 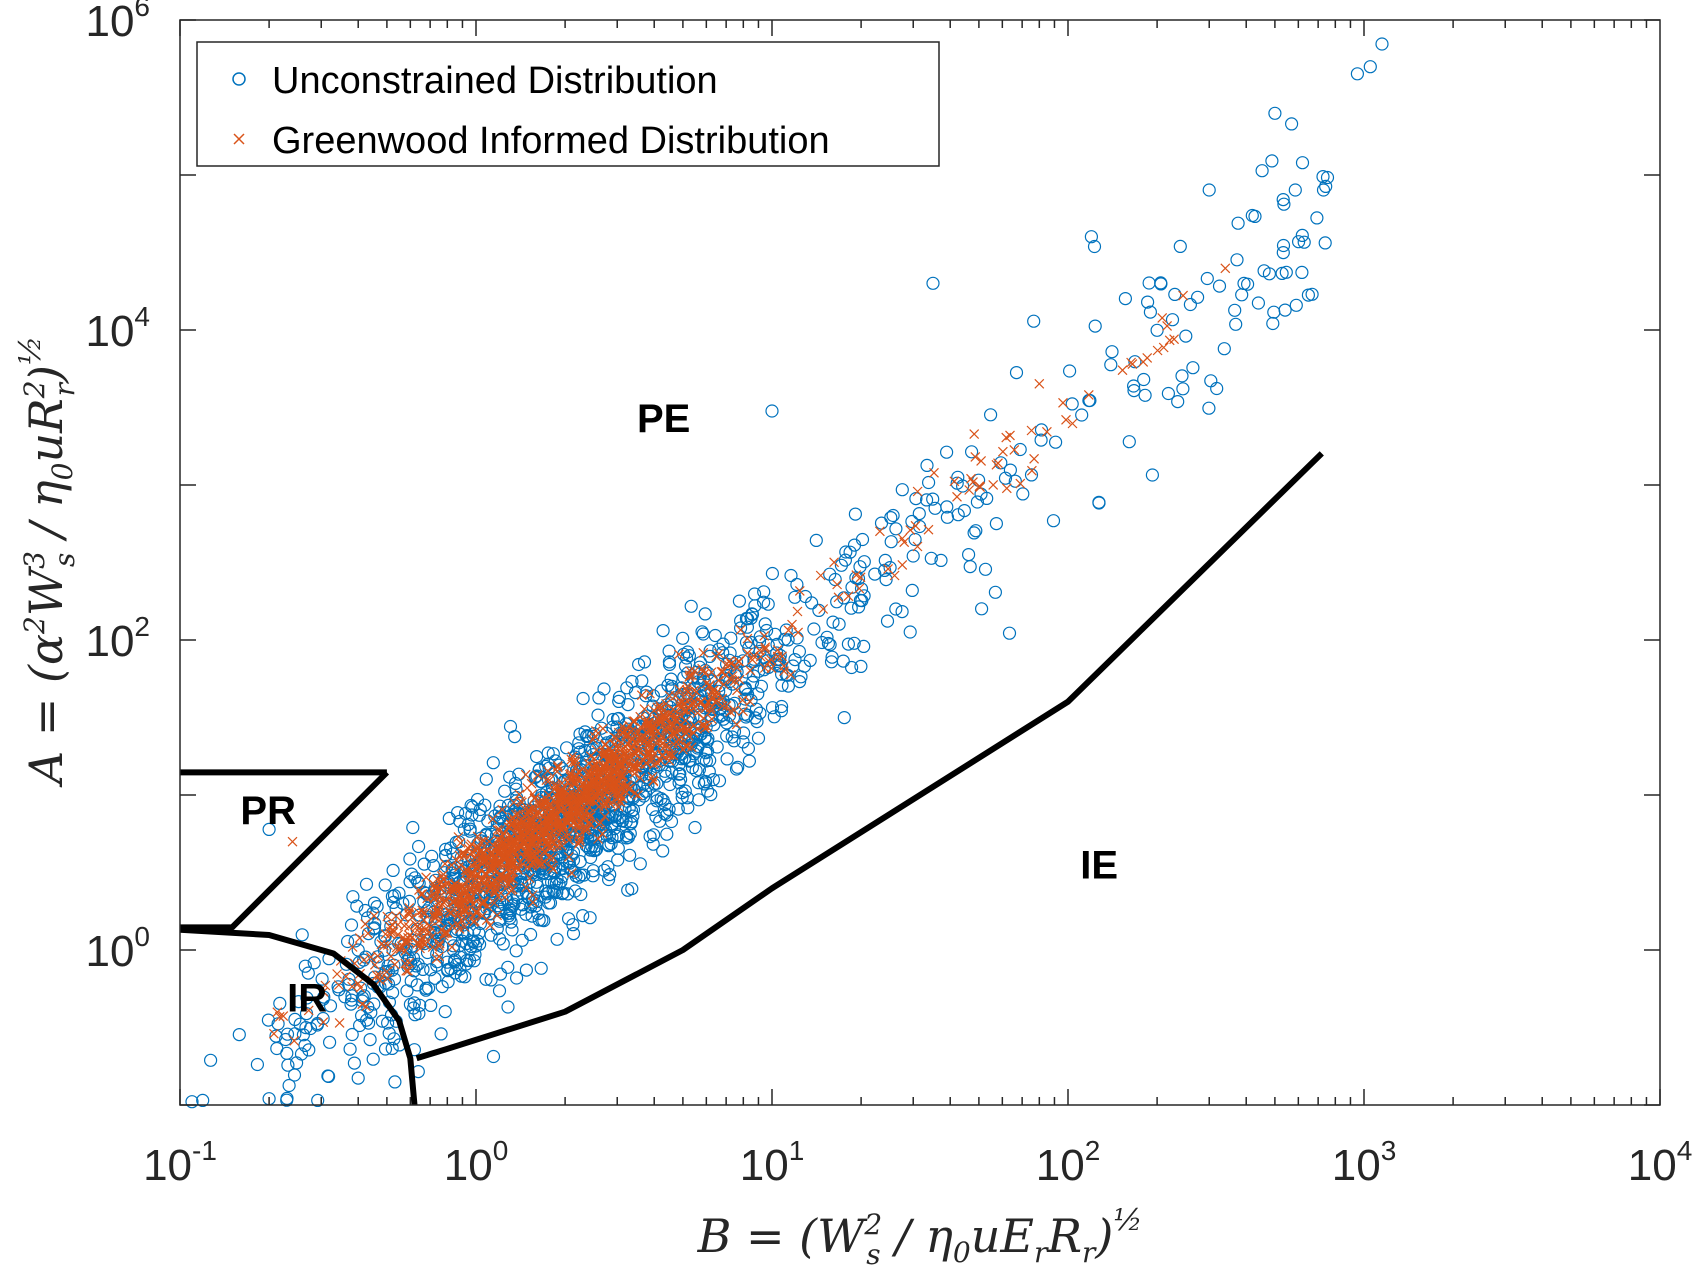 What do you see at coordinates (663, 419) in the screenshot?
I see `region-label-pe: PE` at bounding box center [663, 419].